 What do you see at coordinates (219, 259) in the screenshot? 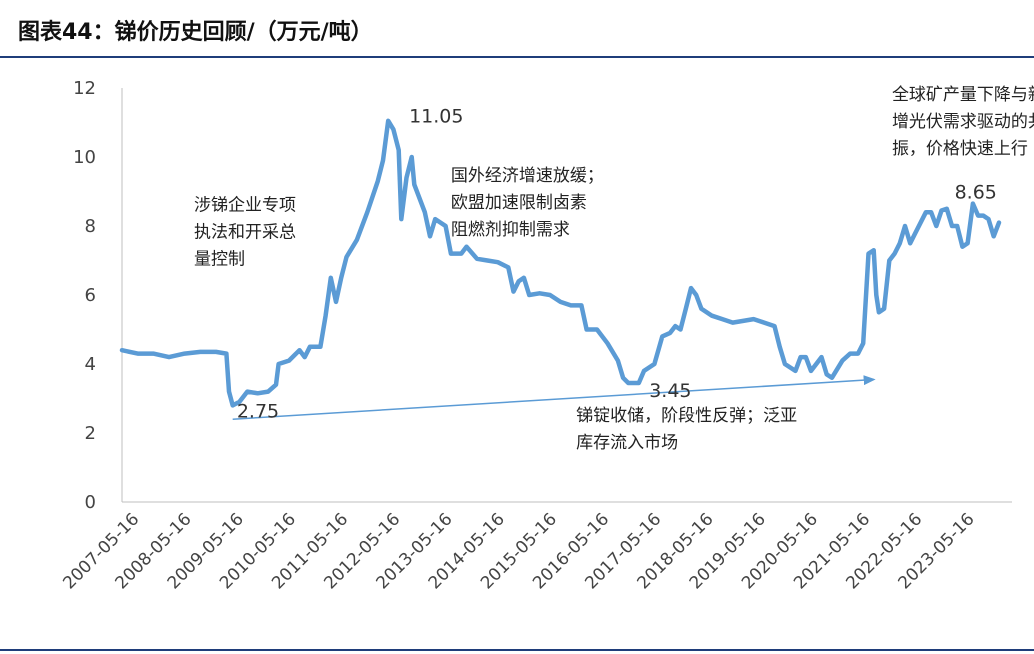
I see `annotation-line: 量控制` at bounding box center [219, 259].